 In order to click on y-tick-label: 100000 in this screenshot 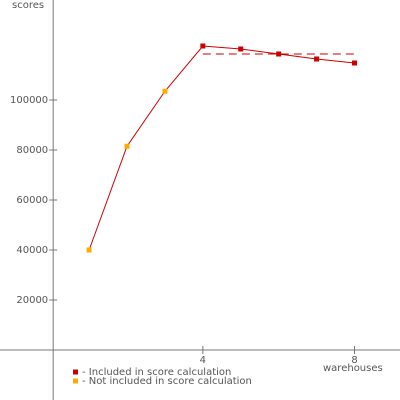, I will do `click(29, 100)`.